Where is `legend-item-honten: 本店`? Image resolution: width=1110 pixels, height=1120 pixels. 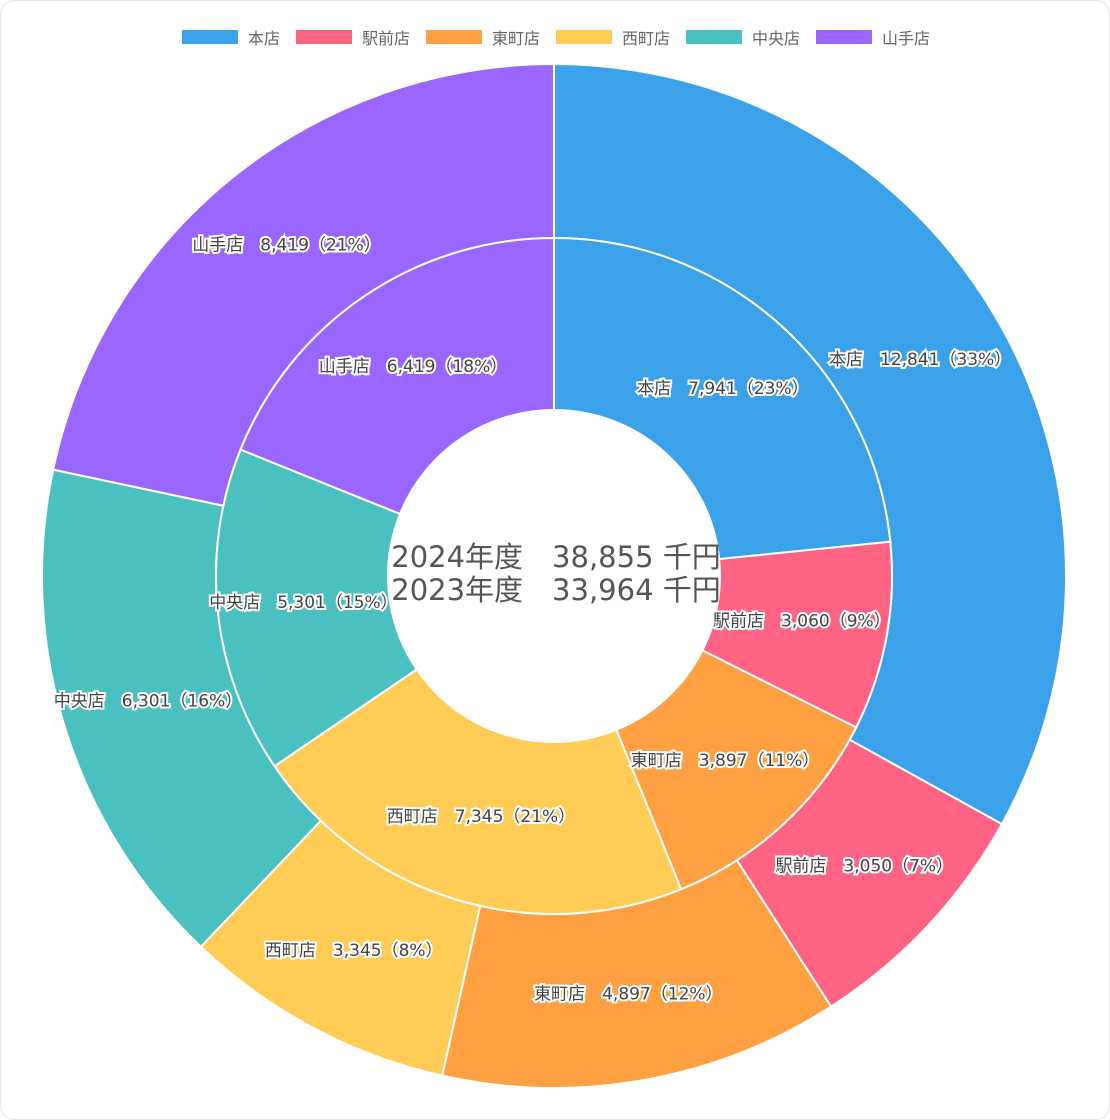 legend-item-honten: 本店 is located at coordinates (230, 37).